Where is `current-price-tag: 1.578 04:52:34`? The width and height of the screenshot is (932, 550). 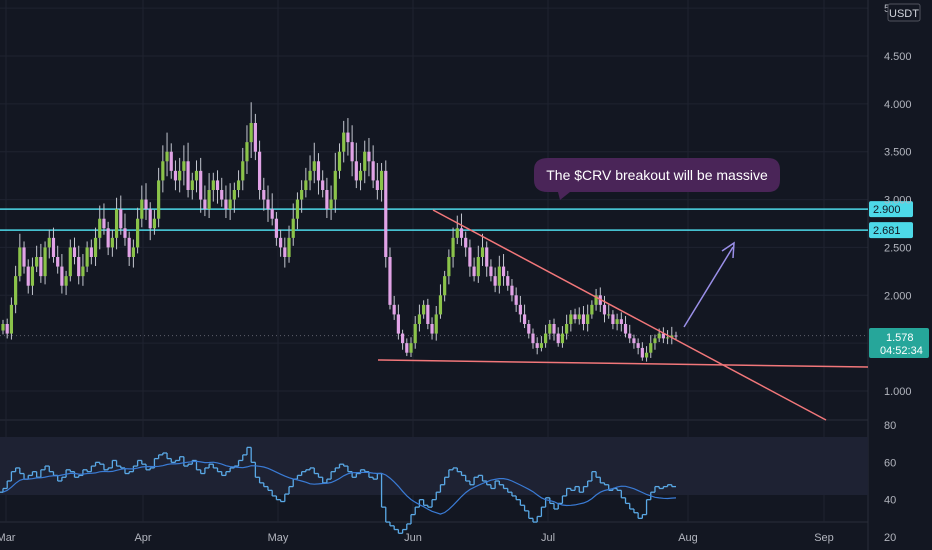
current-price-tag: 1.578 04:52:34 is located at coordinates (899, 343).